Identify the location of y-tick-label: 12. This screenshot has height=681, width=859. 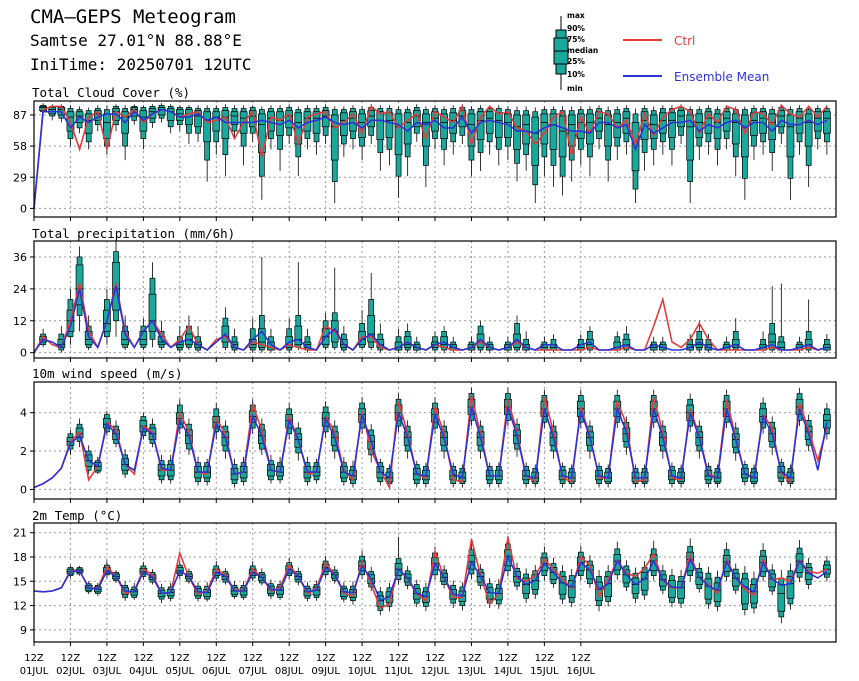
(20, 321).